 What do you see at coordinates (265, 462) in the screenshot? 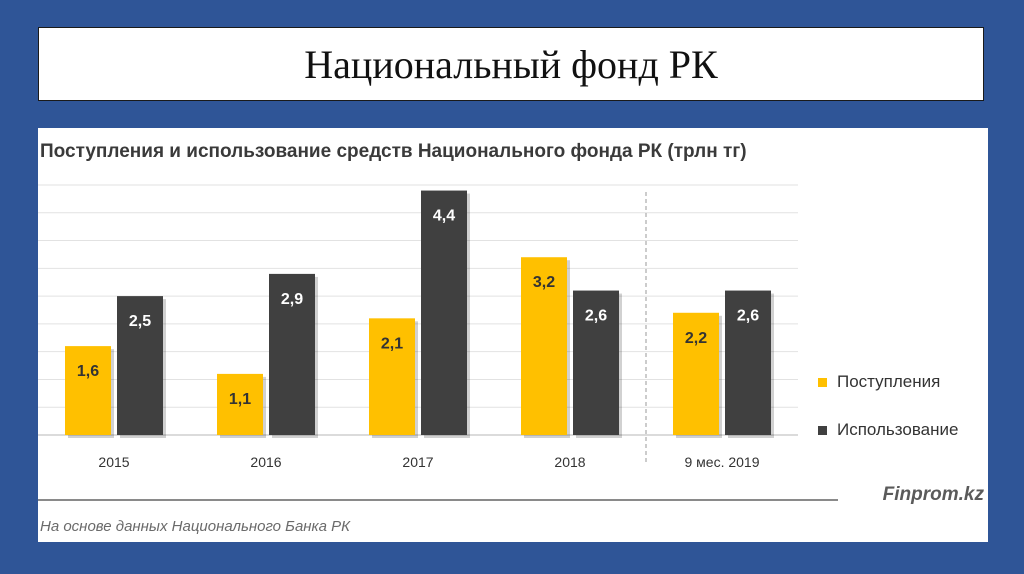
I see `x-tick-label: 2016` at bounding box center [265, 462].